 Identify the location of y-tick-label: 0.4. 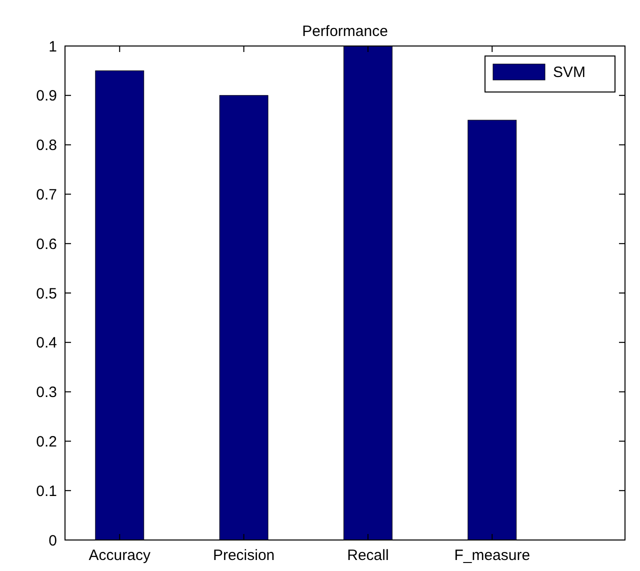
(46, 343).